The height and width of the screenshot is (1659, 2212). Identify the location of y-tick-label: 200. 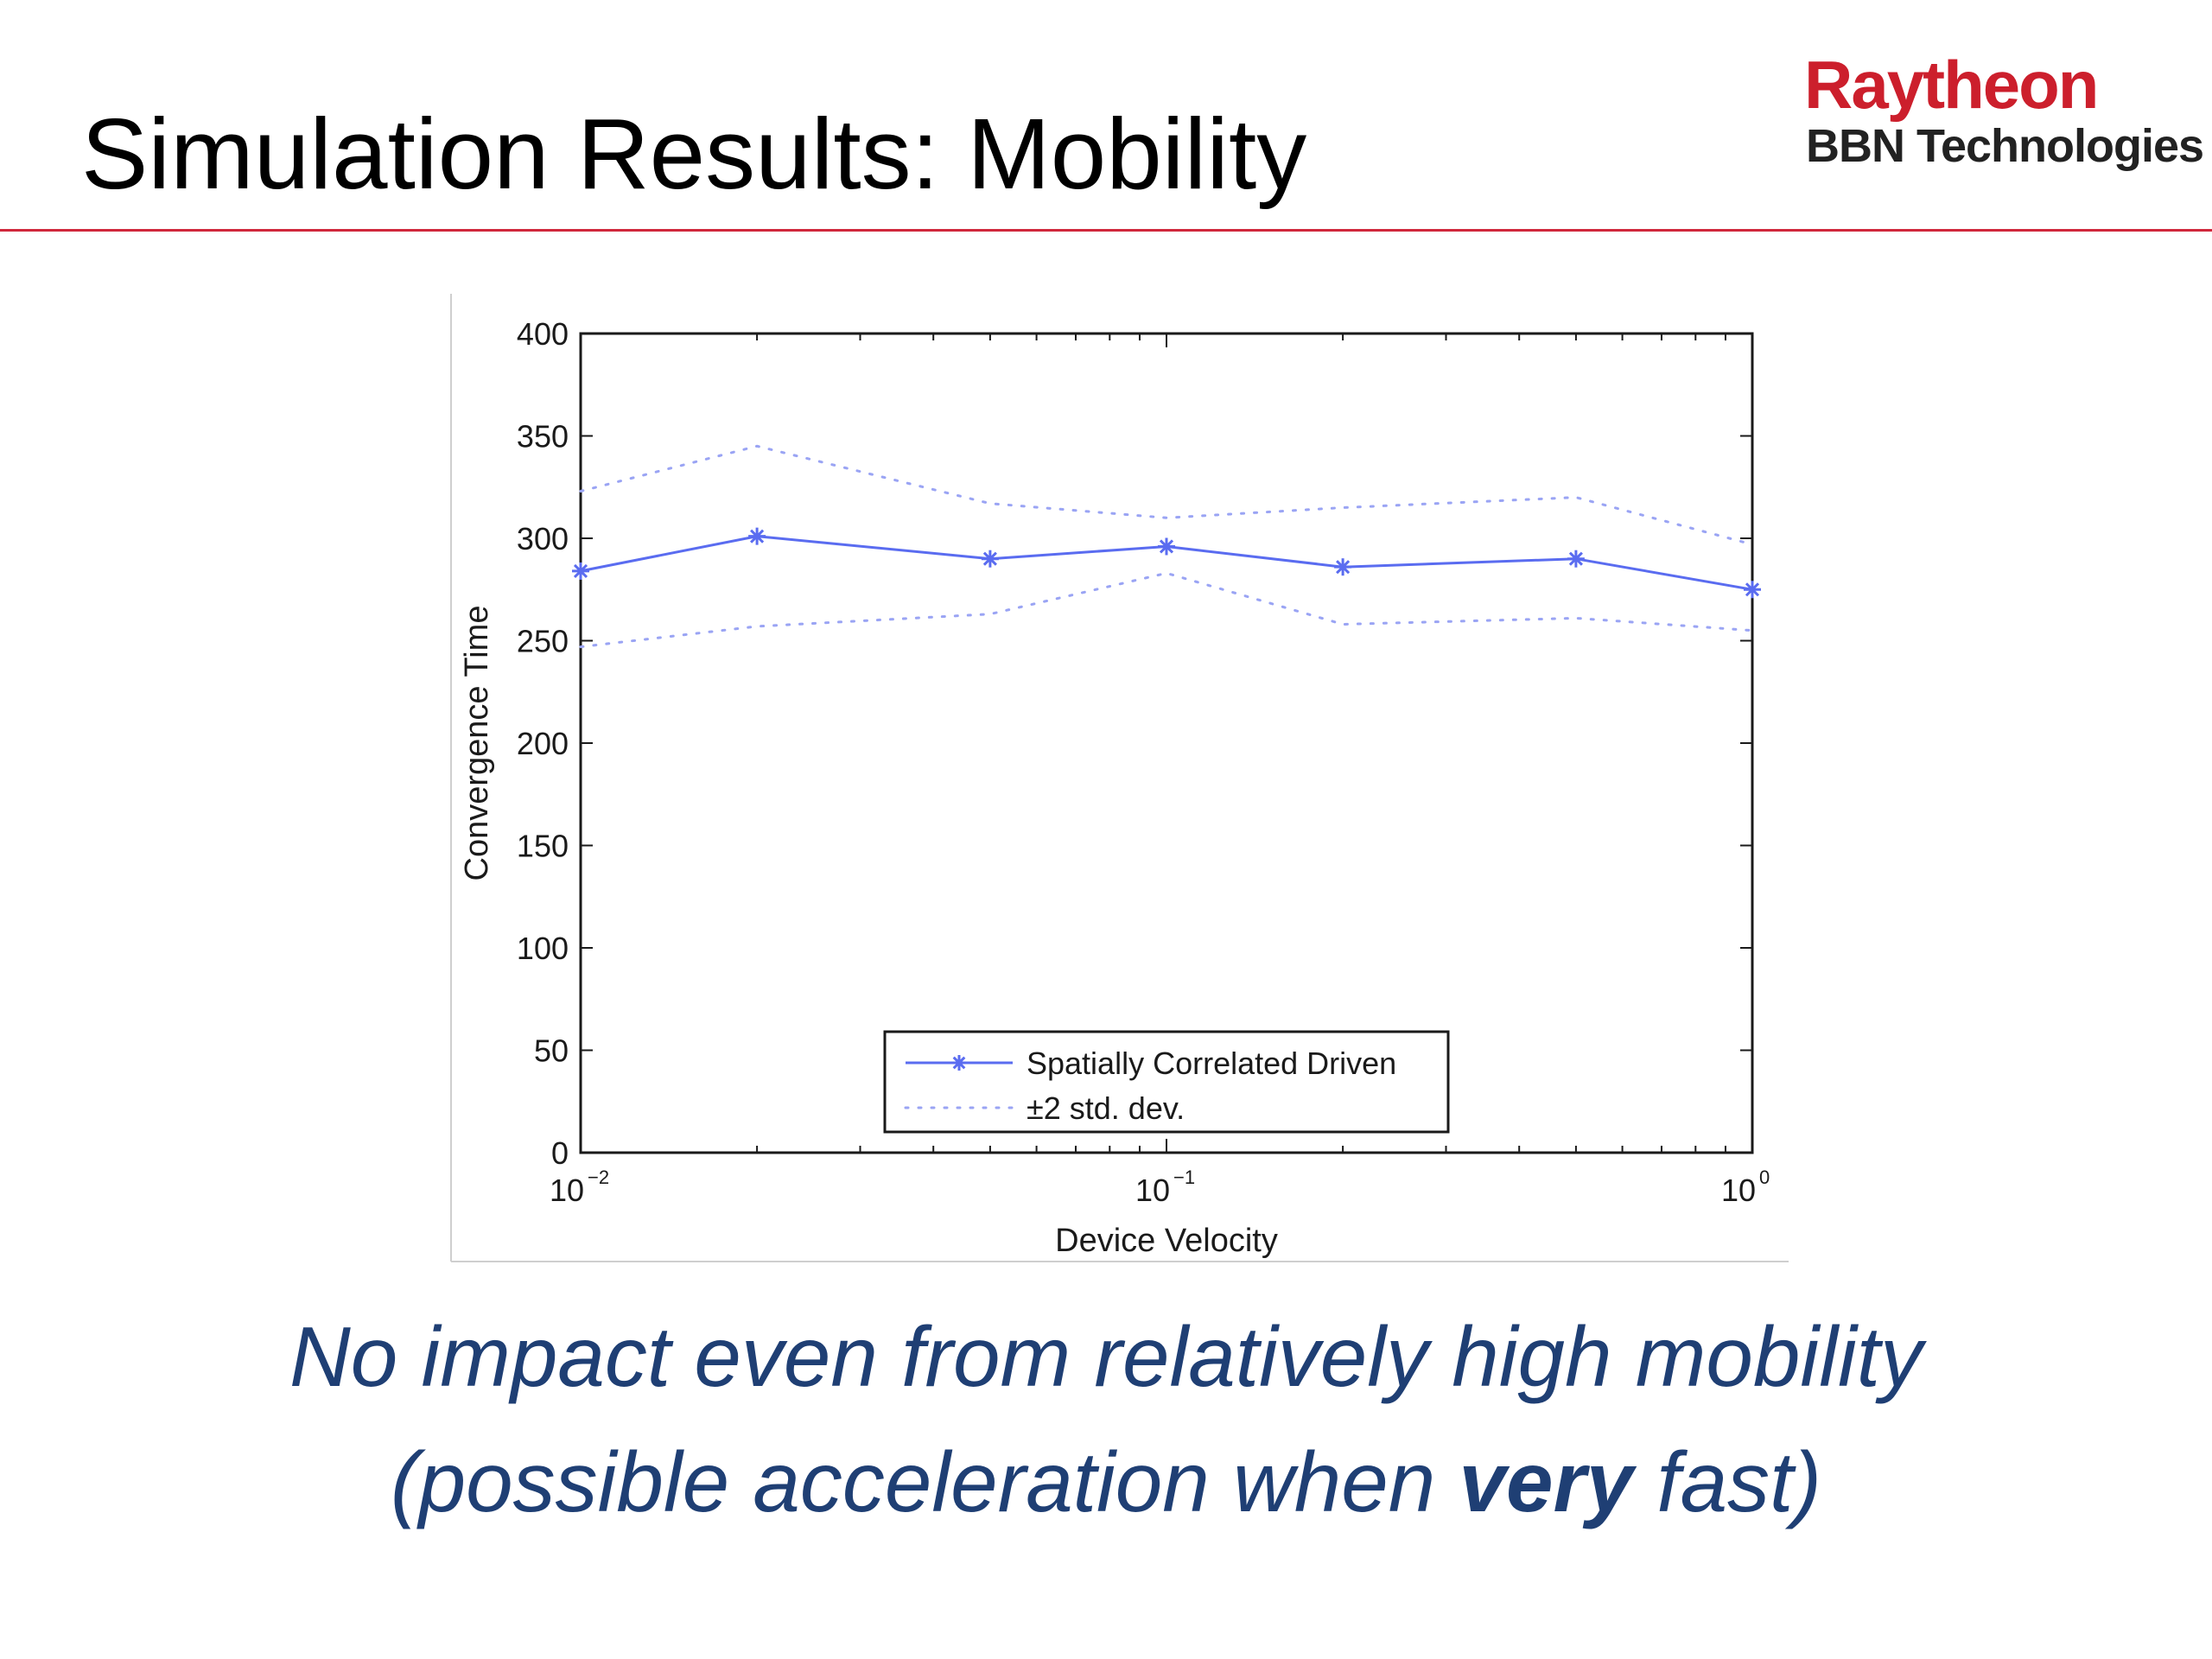
(543, 743).